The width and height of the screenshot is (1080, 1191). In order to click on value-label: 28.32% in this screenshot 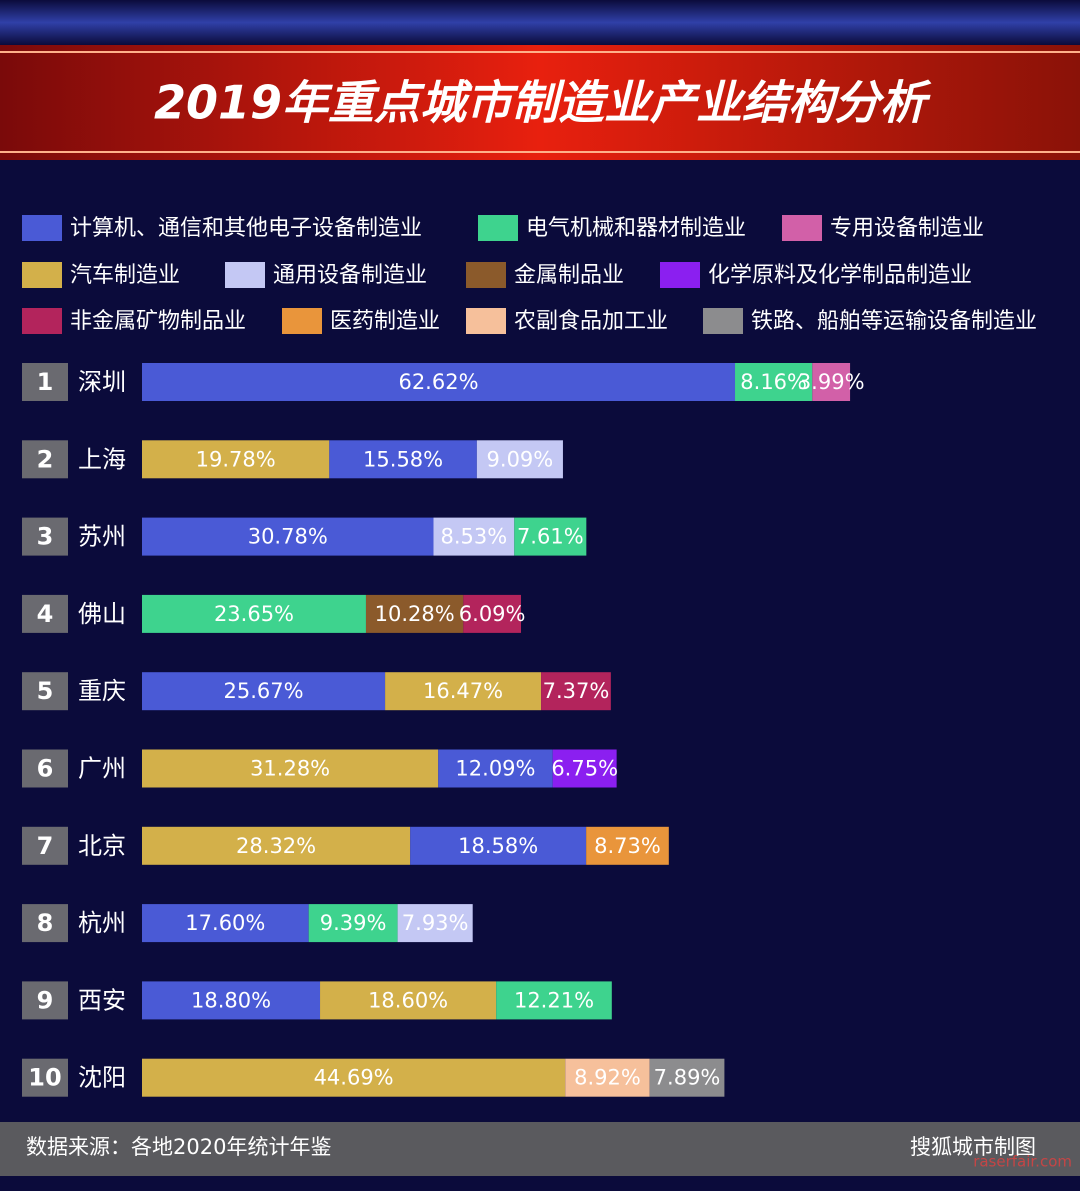, I will do `click(276, 846)`.